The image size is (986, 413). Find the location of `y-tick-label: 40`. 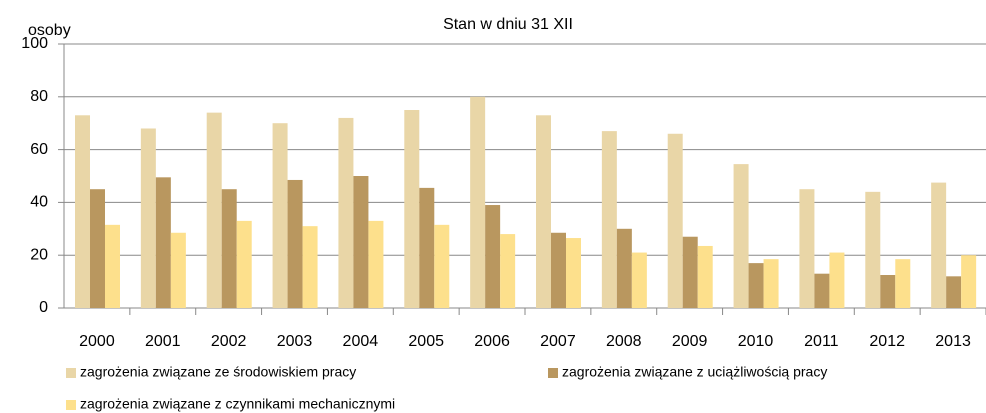

y-tick-label: 40 is located at coordinates (39, 202).